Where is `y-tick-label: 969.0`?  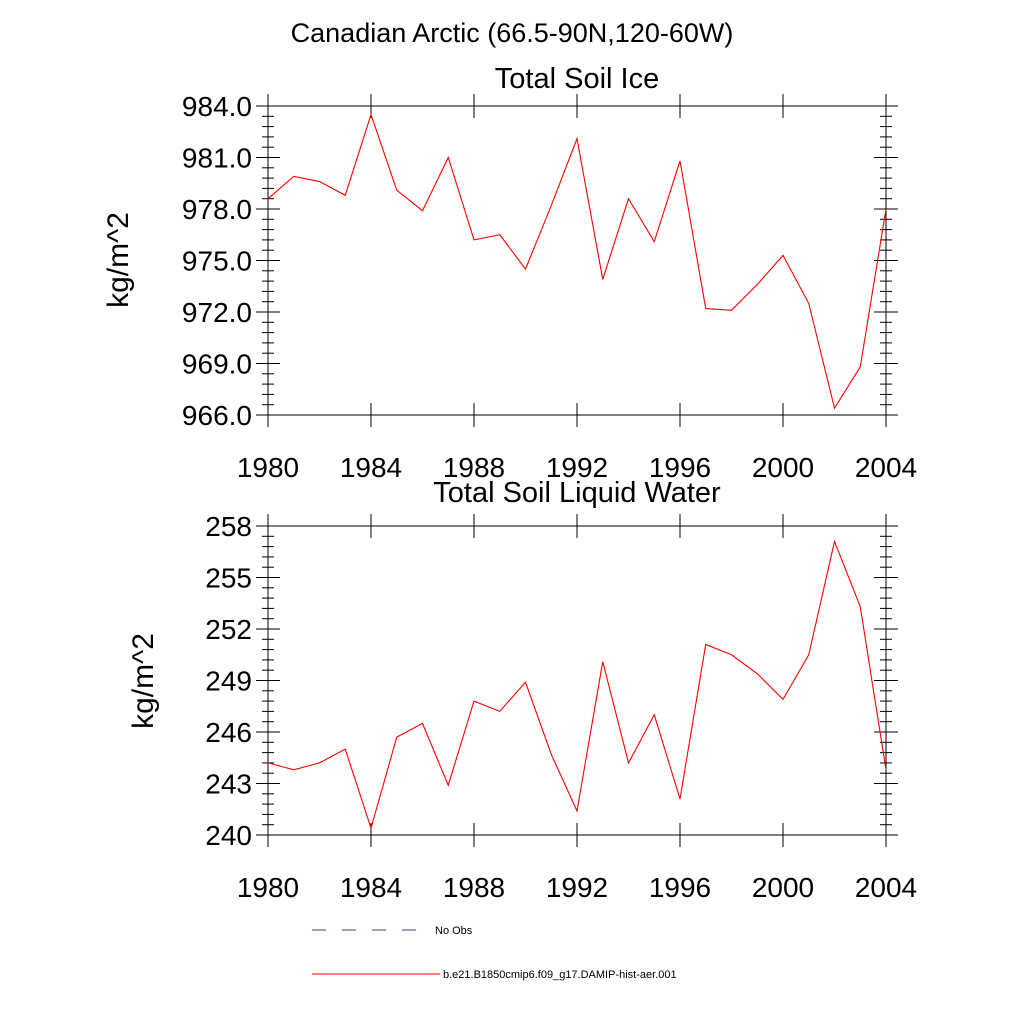
y-tick-label: 969.0 is located at coordinates (217, 364).